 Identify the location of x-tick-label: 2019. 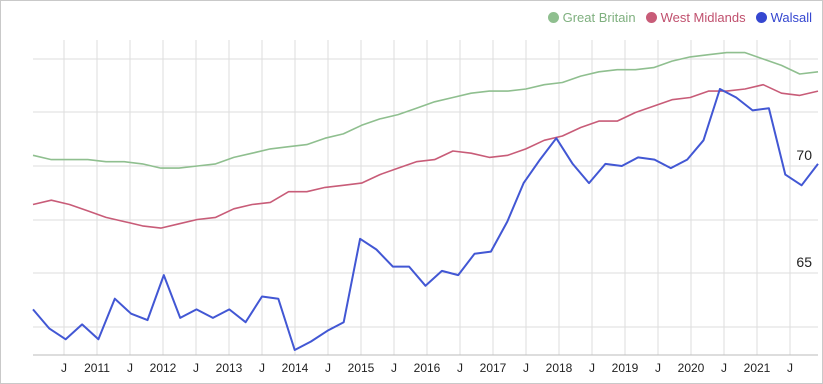
(625, 368).